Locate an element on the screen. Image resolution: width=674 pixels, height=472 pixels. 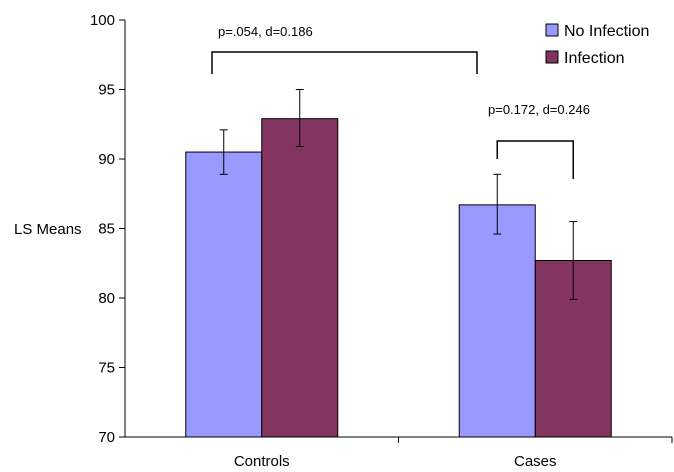
annotation-controls-vs-cases: p=.054, d=0.186 is located at coordinates (265, 31).